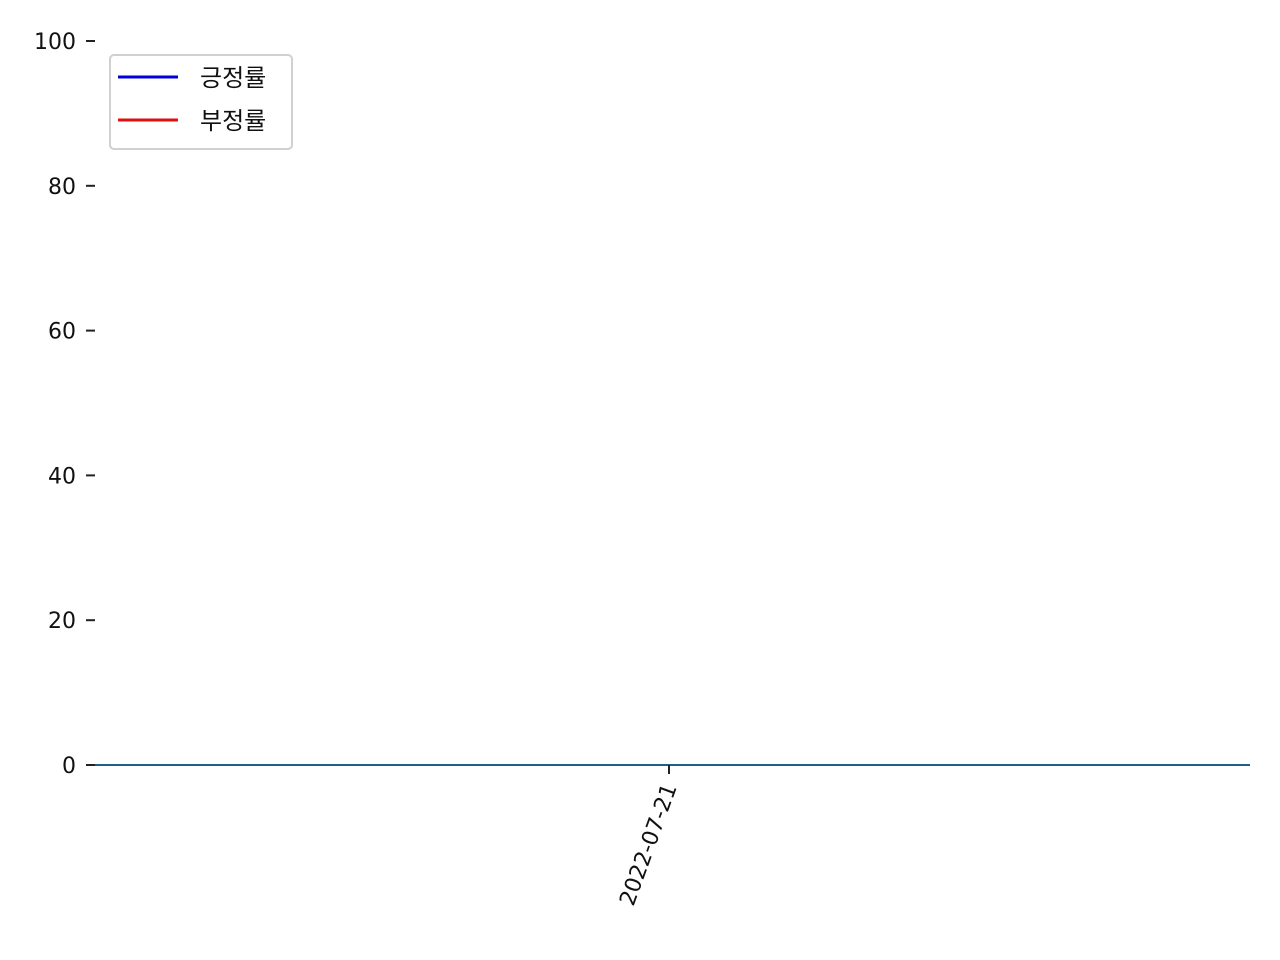  I want to click on legend: 긍정률 부정률, so click(201, 102).